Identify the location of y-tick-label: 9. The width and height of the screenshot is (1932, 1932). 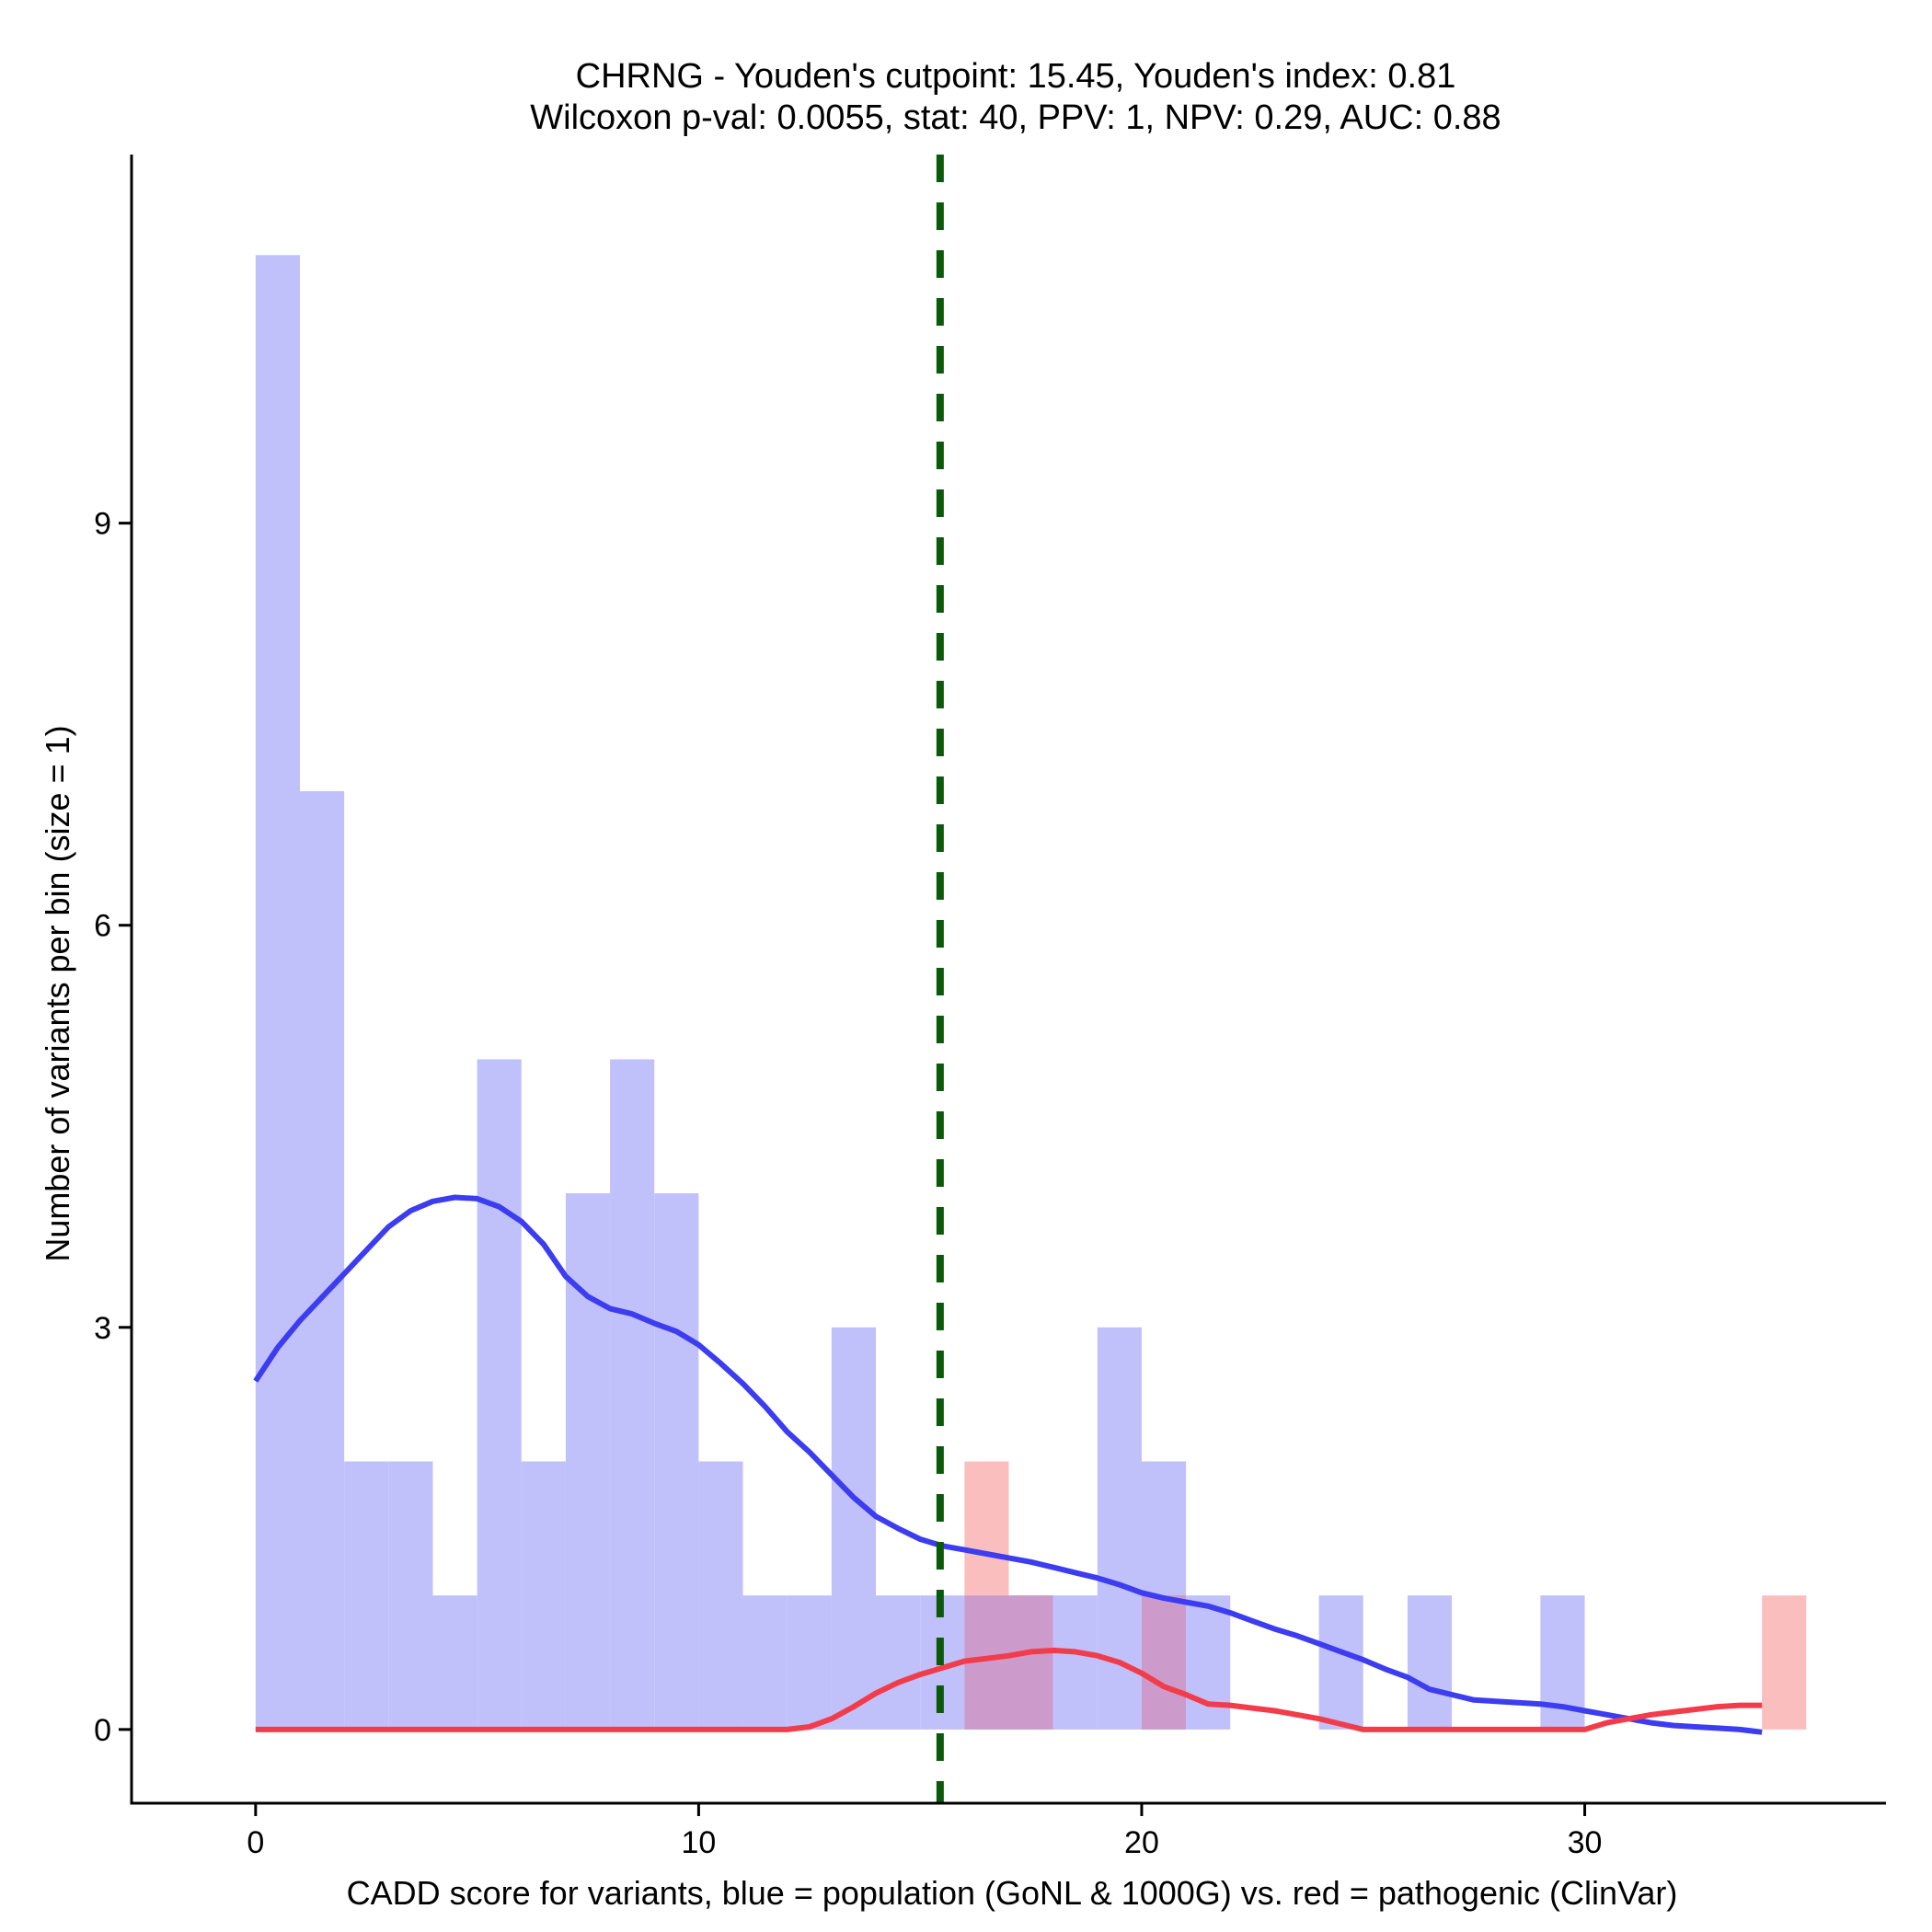
(102, 524).